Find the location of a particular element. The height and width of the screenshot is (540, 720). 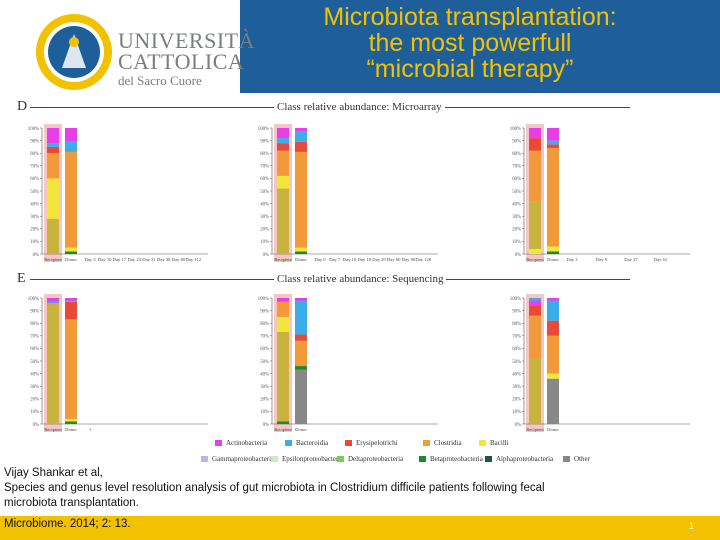

x-tick-label: Day 10 is located at coordinates (105, 259).